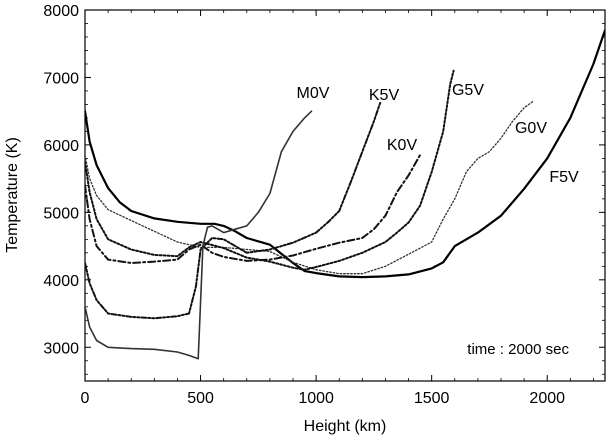 The image size is (606, 439). Describe the element at coordinates (313, 93) in the screenshot. I see `series-label-m0v: M0V` at that location.